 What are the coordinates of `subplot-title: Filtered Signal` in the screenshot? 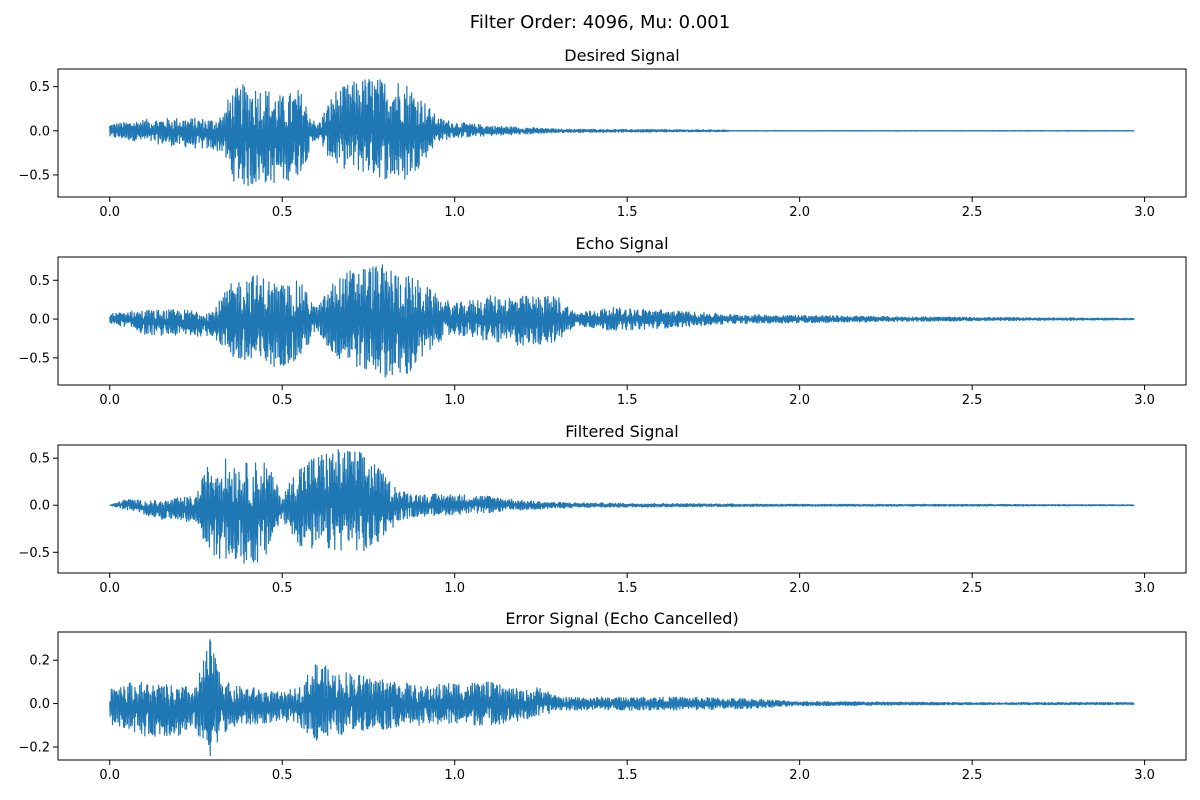 It's located at (622, 431).